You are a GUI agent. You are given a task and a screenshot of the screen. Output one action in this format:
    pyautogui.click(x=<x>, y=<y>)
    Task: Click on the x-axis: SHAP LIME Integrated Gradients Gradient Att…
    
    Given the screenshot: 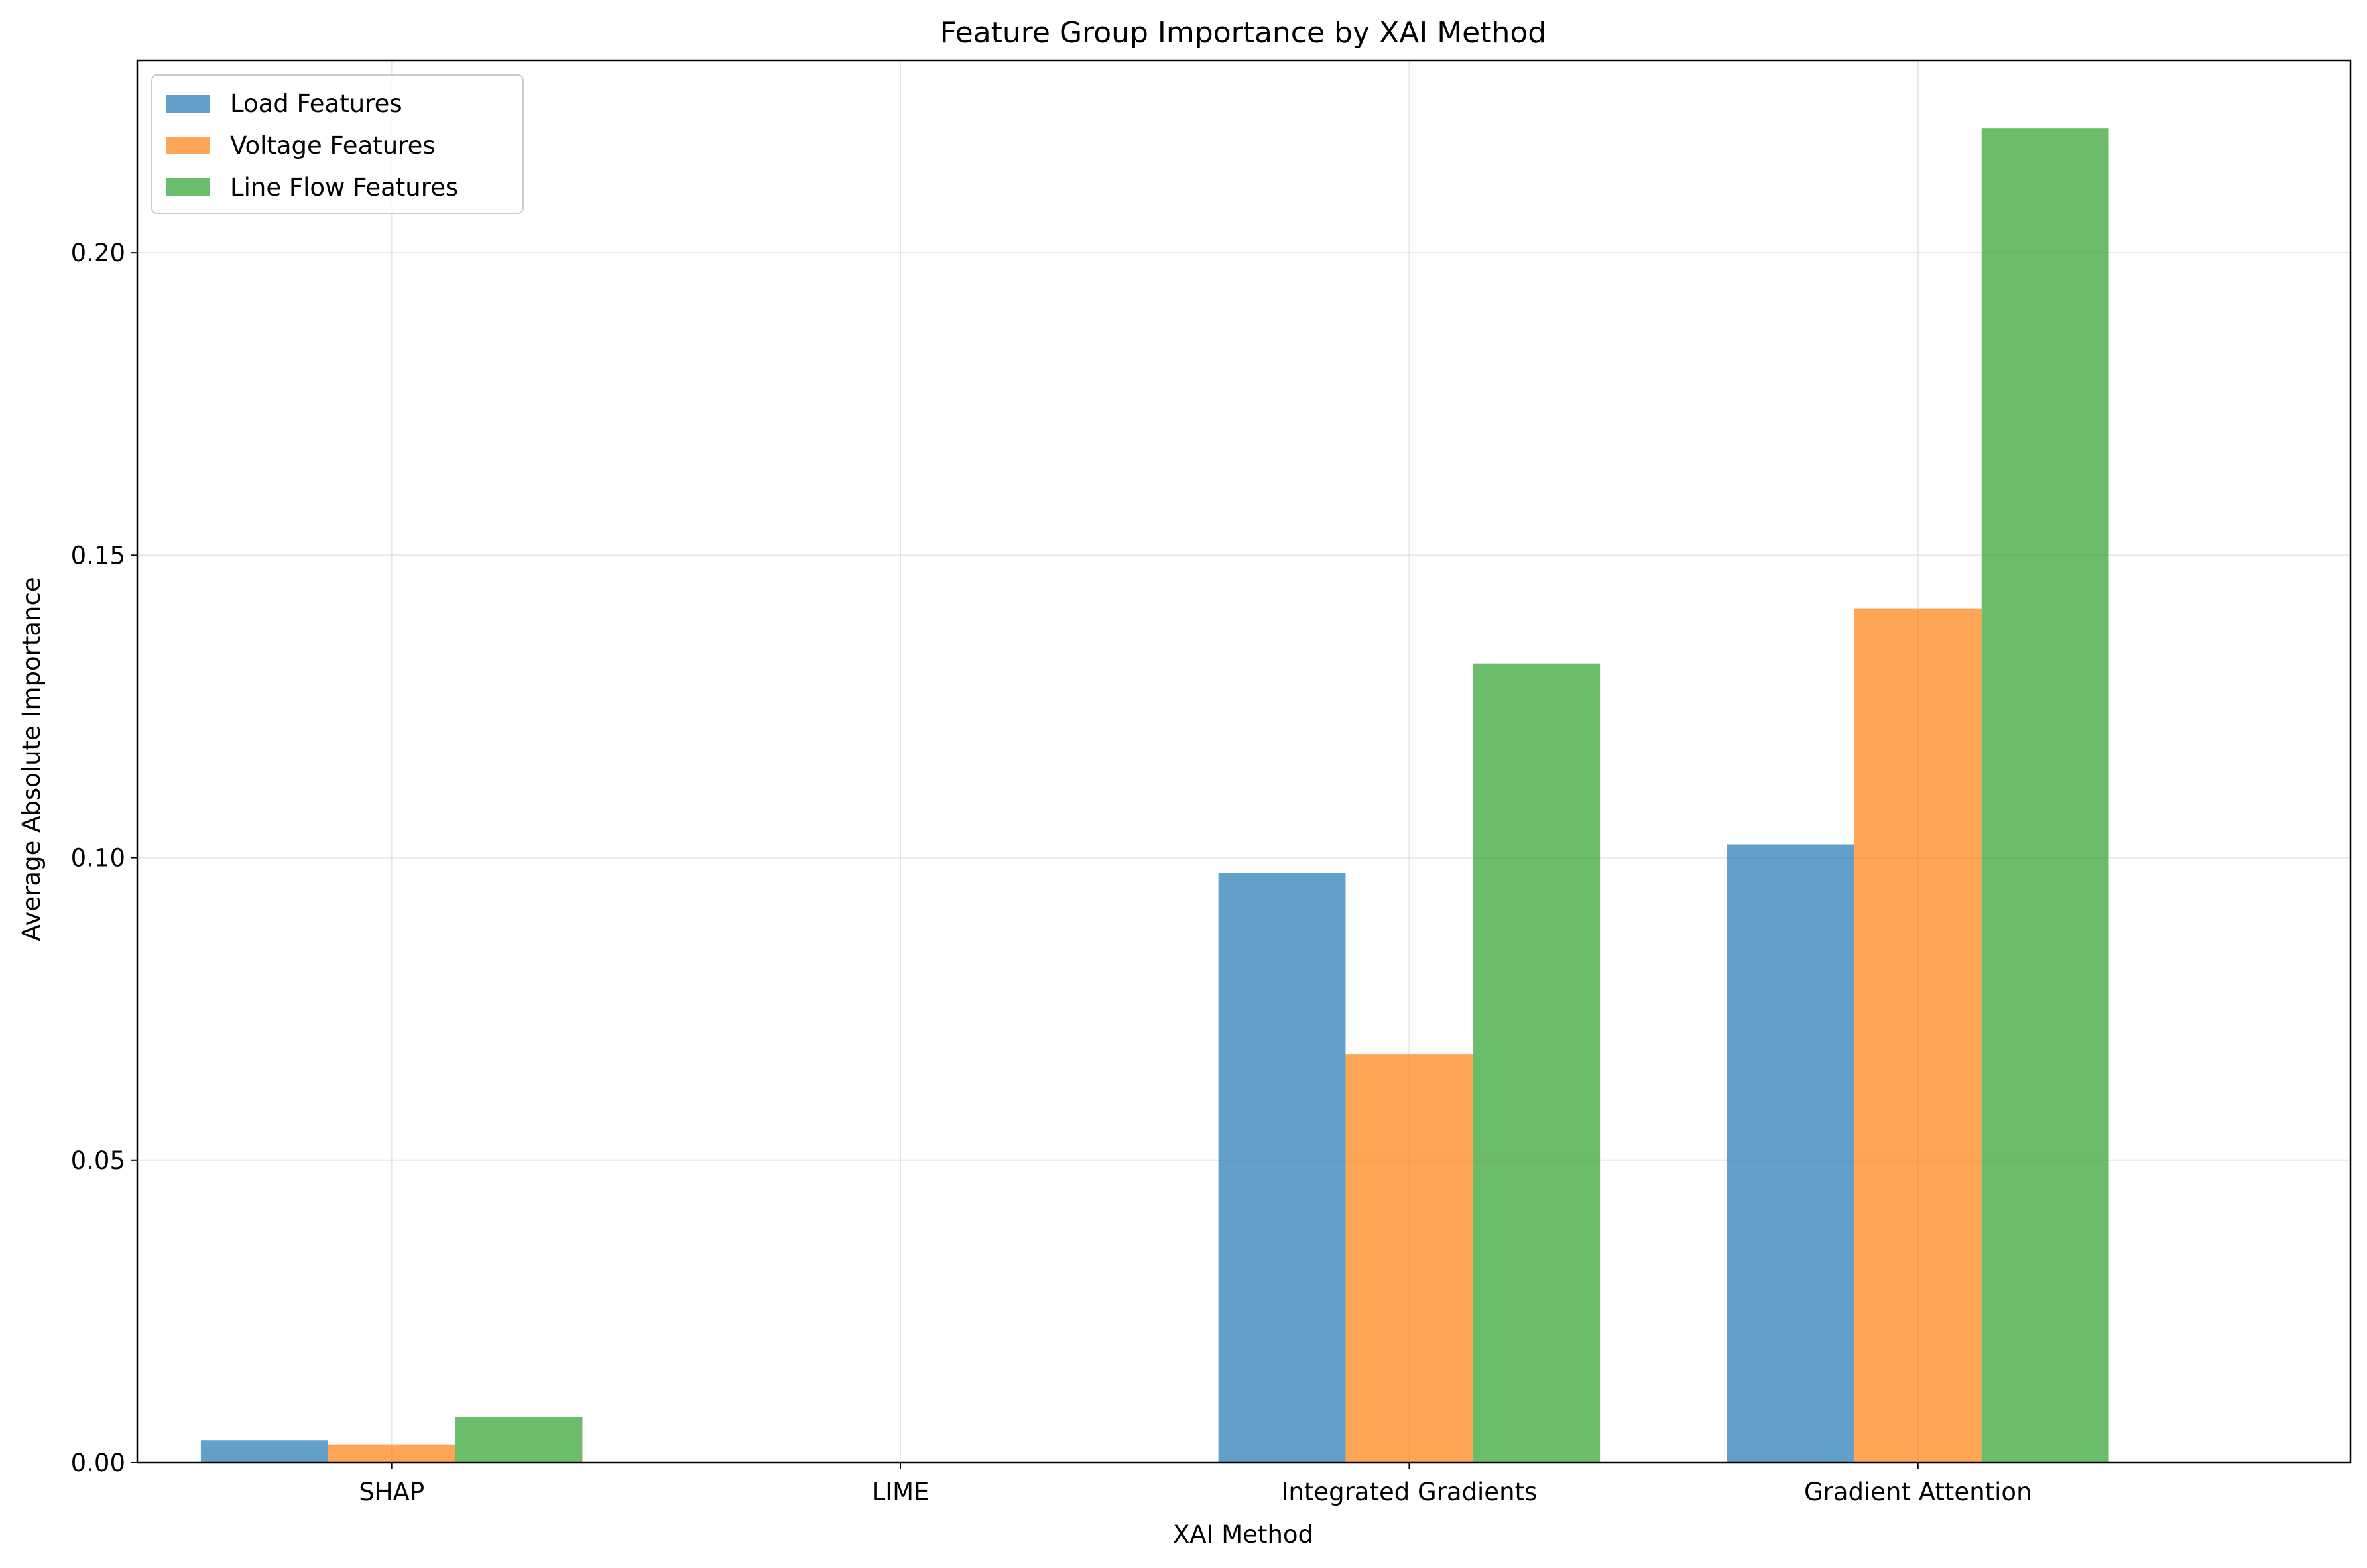 What is the action you would take?
    pyautogui.click(x=1195, y=1484)
    